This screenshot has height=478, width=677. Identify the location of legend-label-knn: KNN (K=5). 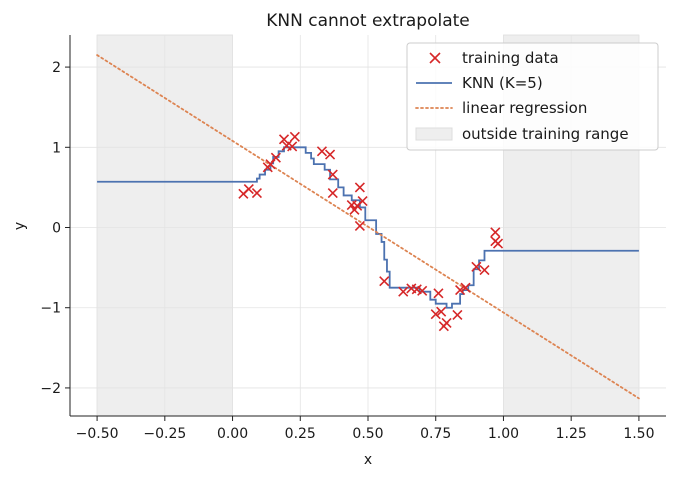
(502, 83).